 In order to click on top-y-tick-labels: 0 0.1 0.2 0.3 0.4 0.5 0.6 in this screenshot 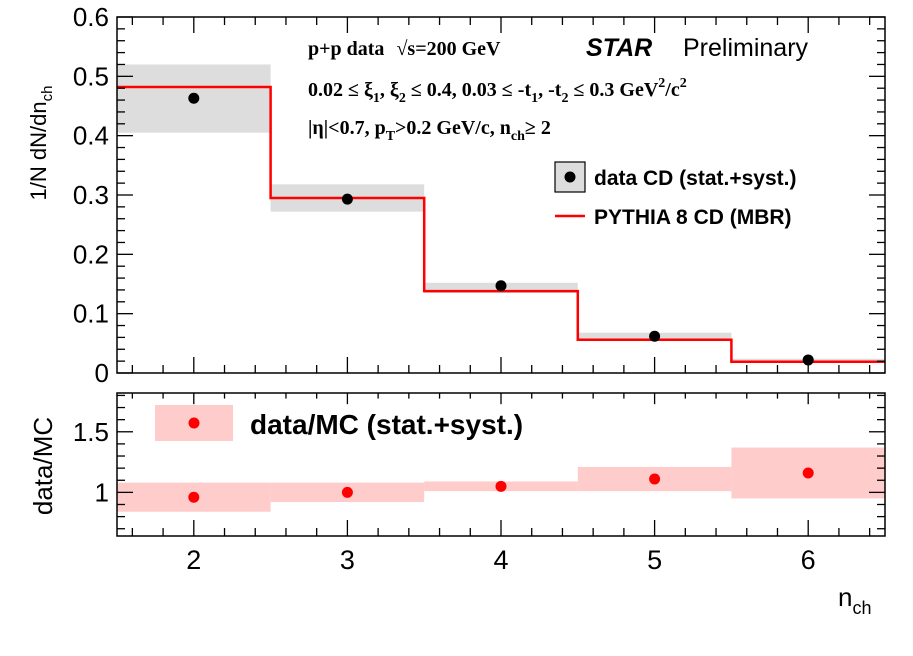, I will do `click(91, 195)`.